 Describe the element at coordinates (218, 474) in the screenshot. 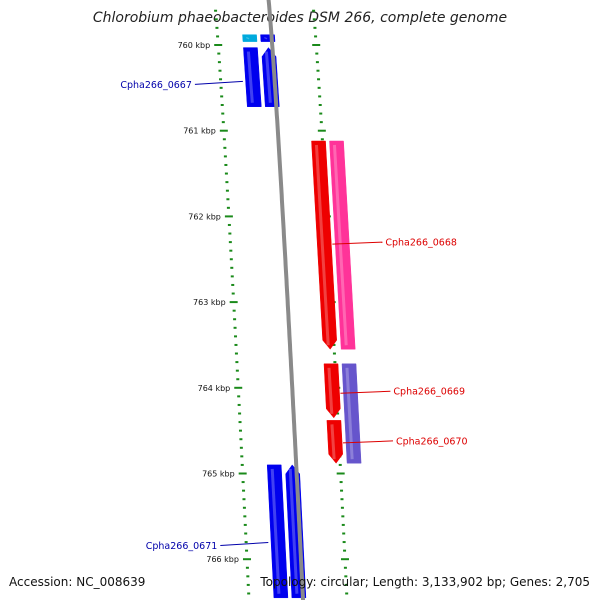

I see `tick-label: 765 kbp` at that location.